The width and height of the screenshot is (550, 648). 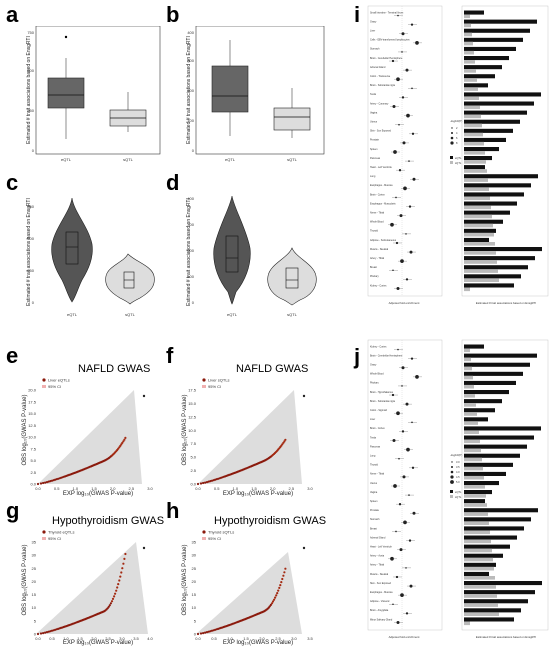 What do you see at coordinates (136, 638) in the screenshot?
I see `qq-xtick: 3.5` at bounding box center [136, 638].